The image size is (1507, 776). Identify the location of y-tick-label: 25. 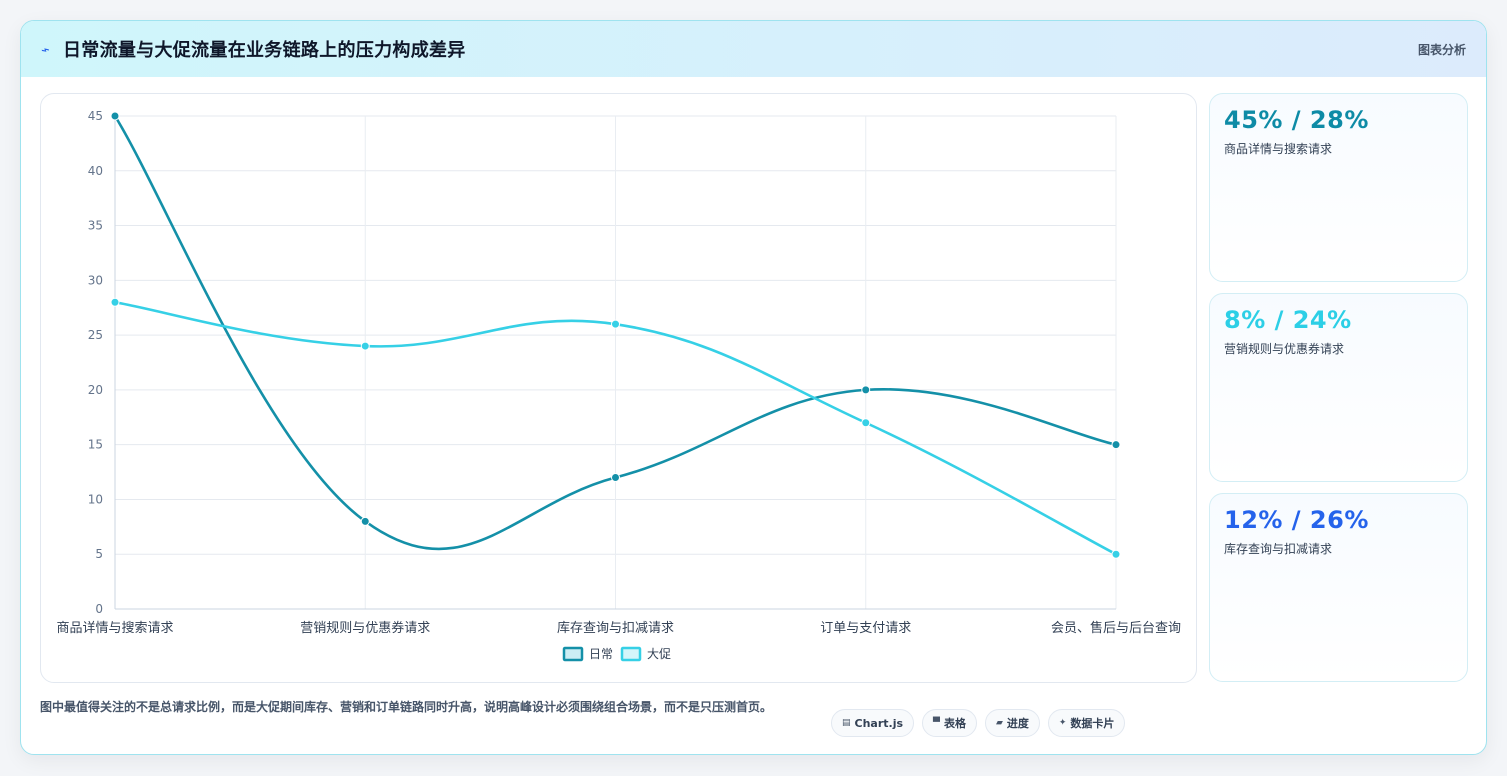
(95, 335).